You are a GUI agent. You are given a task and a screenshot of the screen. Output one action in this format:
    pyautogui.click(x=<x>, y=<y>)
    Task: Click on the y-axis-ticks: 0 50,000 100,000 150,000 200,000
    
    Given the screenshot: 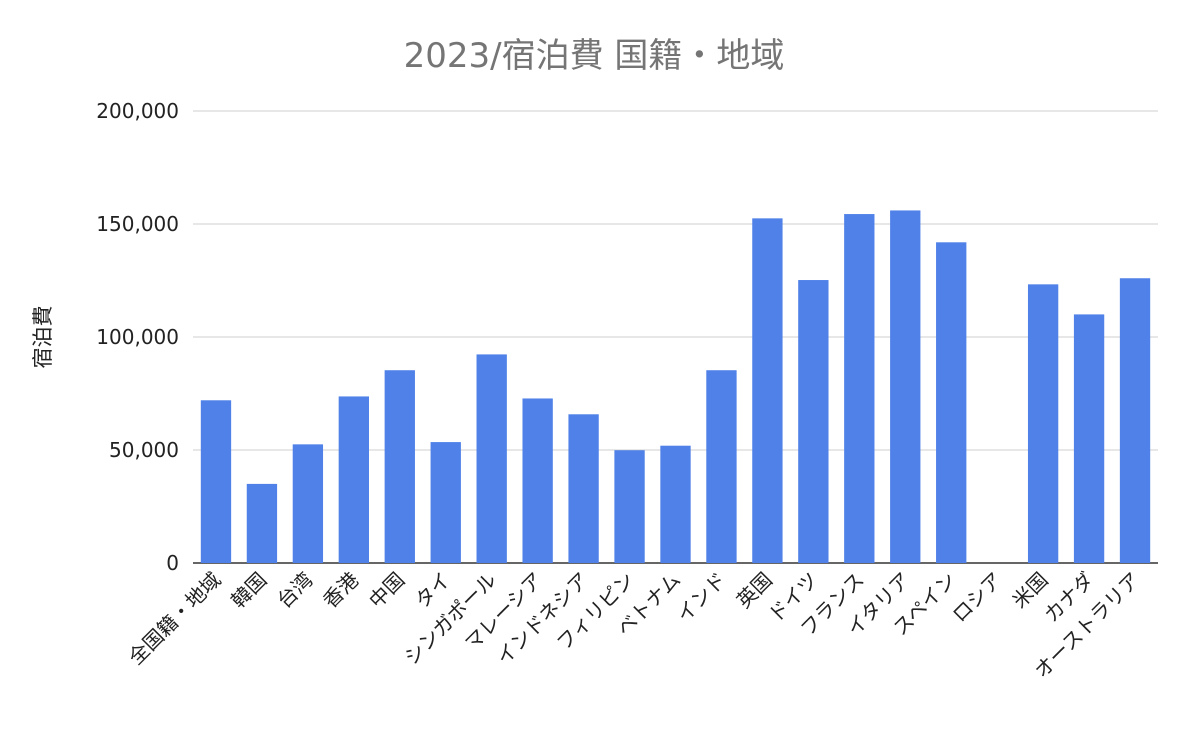 What is the action you would take?
    pyautogui.click(x=137, y=337)
    